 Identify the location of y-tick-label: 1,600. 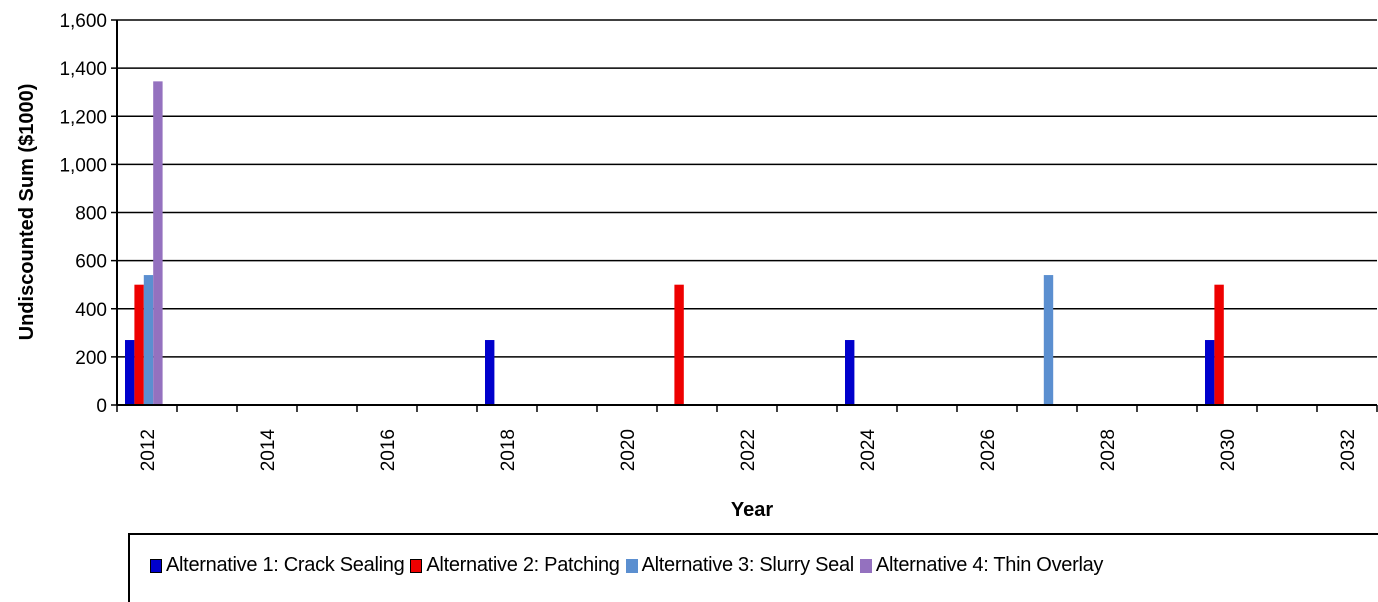
(83, 21).